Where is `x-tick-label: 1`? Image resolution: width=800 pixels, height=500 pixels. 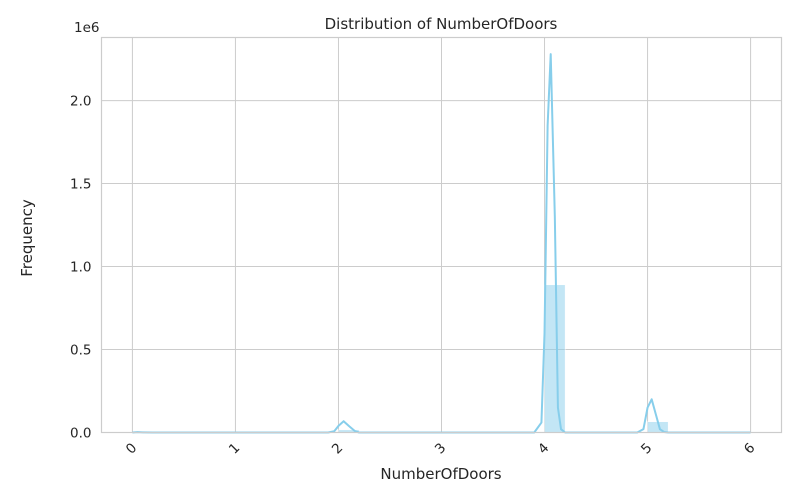
x-tick-label: 1 is located at coordinates (234, 448).